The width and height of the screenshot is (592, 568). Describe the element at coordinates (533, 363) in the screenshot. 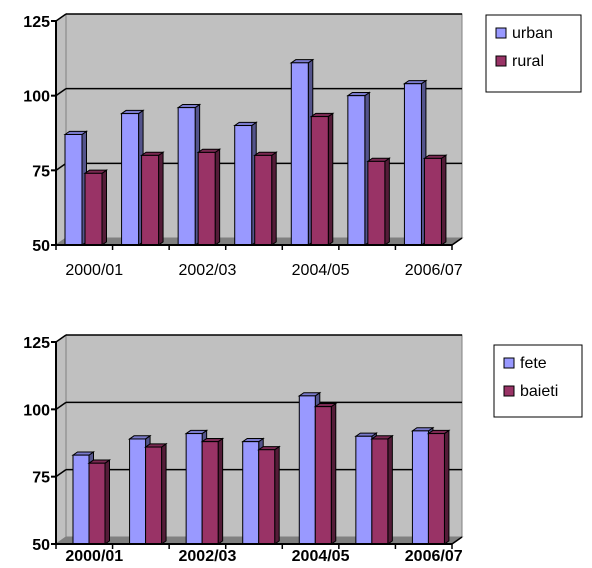

I see `legend-label-fete: fete` at that location.